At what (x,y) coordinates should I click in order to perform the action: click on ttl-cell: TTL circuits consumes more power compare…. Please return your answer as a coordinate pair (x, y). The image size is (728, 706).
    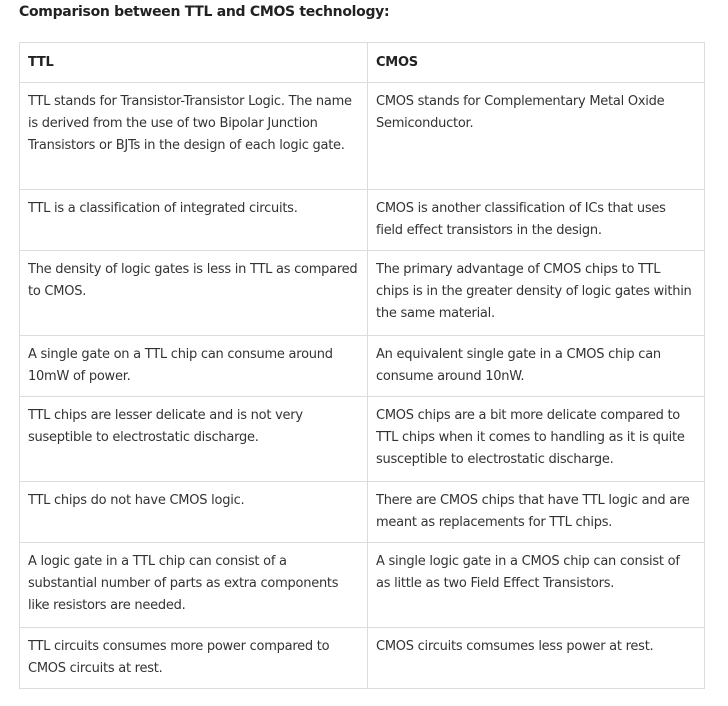
    Looking at the image, I should click on (193, 658).